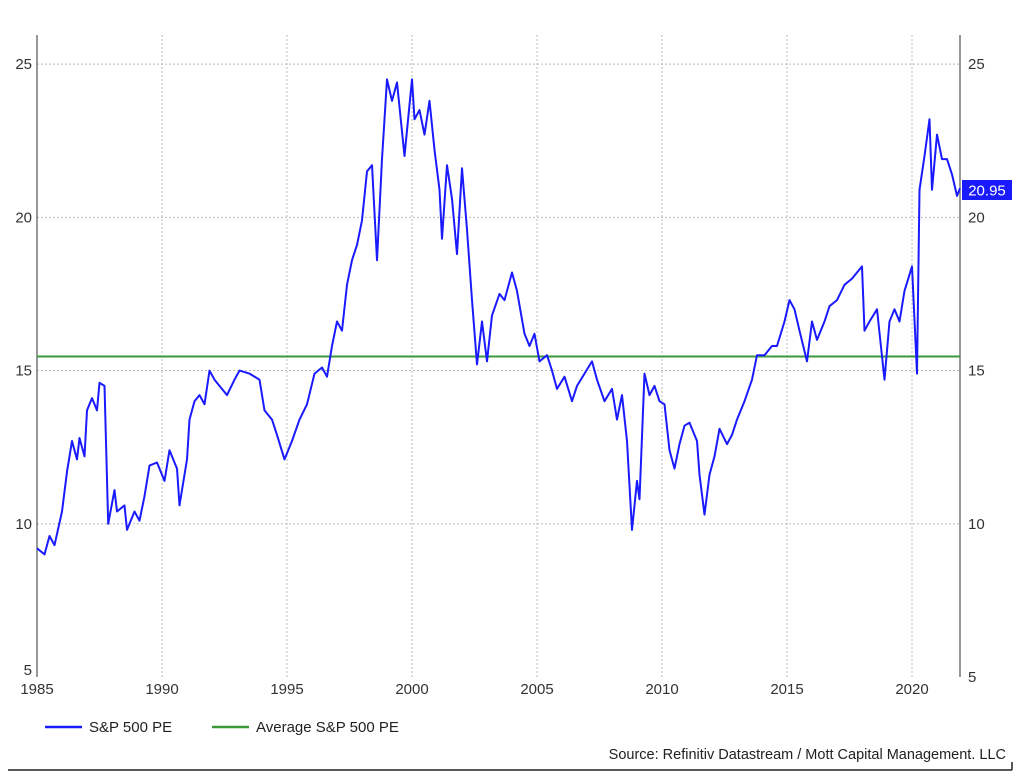 Image resolution: width=1024 pixels, height=775 pixels. I want to click on y-tick-label-left: 20, so click(23, 217).